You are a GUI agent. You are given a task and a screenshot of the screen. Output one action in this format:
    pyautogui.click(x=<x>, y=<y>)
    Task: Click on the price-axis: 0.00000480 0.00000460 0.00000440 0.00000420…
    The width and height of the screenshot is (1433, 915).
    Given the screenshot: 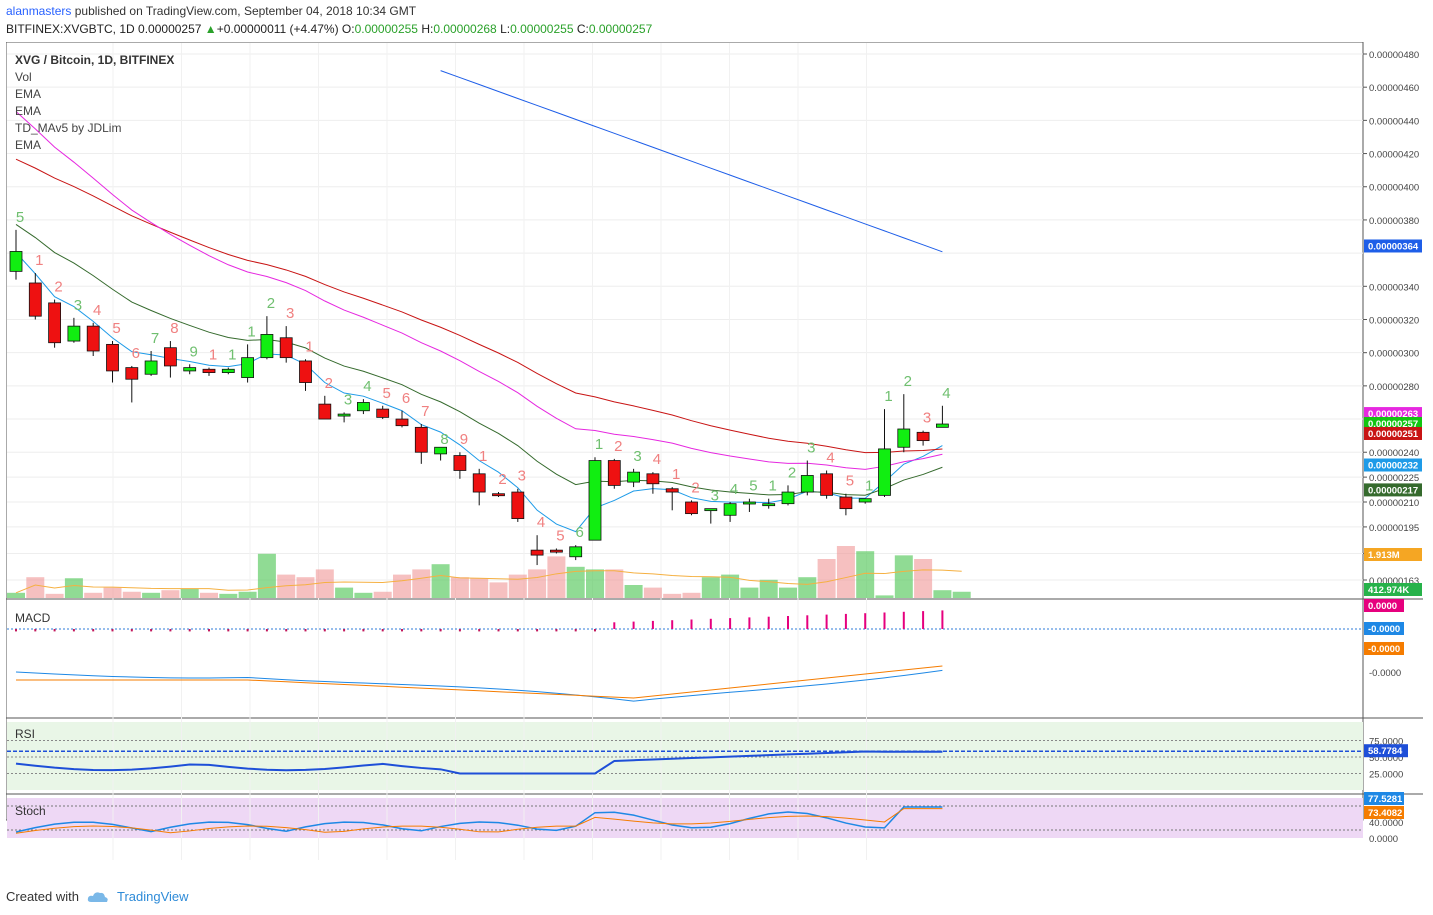 What is the action you would take?
    pyautogui.click(x=1392, y=447)
    